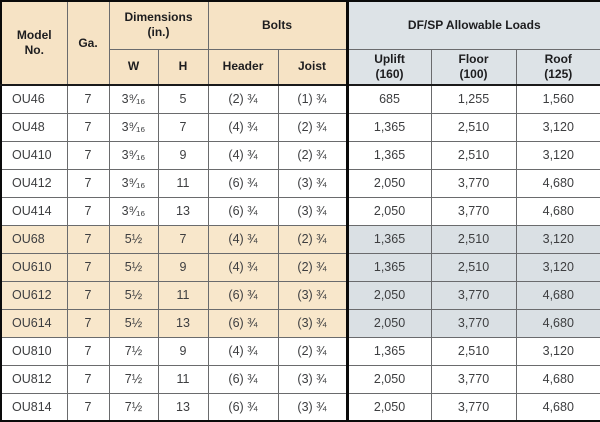 The height and width of the screenshot is (422, 600). I want to click on col-header-floor: Floor (100), so click(473, 67).